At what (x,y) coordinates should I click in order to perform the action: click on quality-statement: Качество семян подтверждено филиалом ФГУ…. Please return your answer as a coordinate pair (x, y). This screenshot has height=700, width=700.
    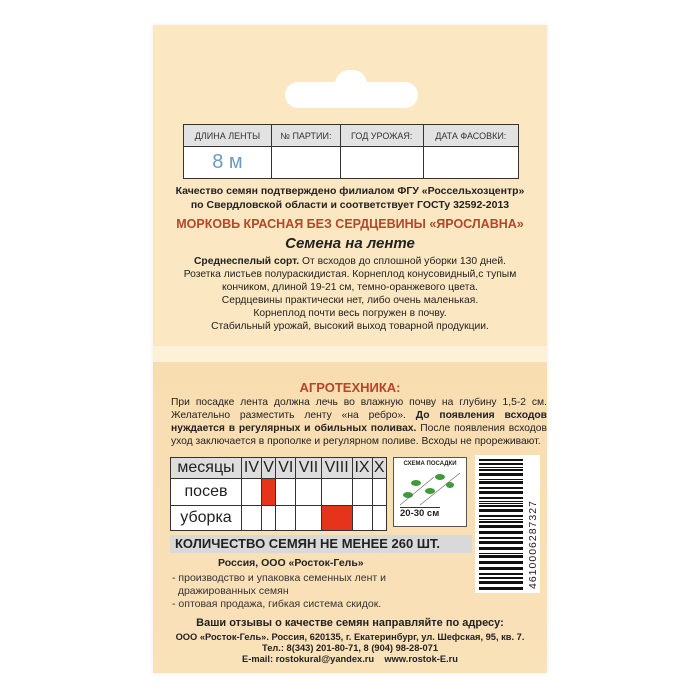
    Looking at the image, I should click on (350, 198).